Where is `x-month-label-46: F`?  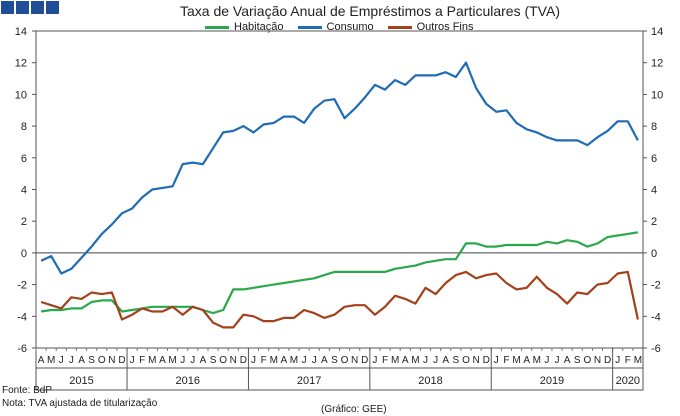 x-month-label-46: F is located at coordinates (506, 360).